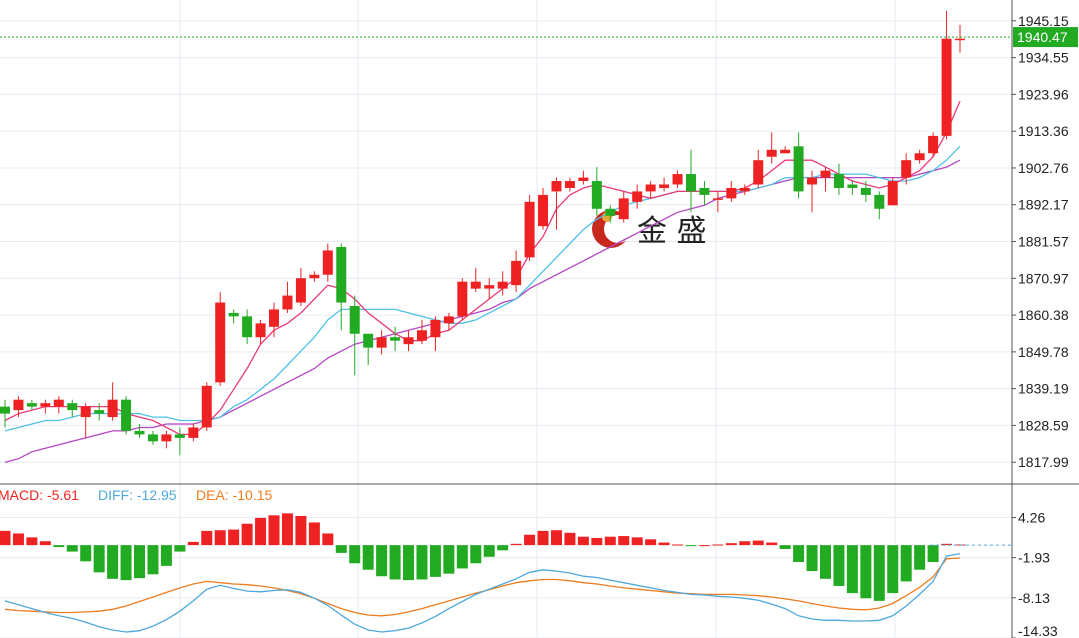  Describe the element at coordinates (1043, 462) in the screenshot. I see `price-tick-label: 1817.99` at that location.